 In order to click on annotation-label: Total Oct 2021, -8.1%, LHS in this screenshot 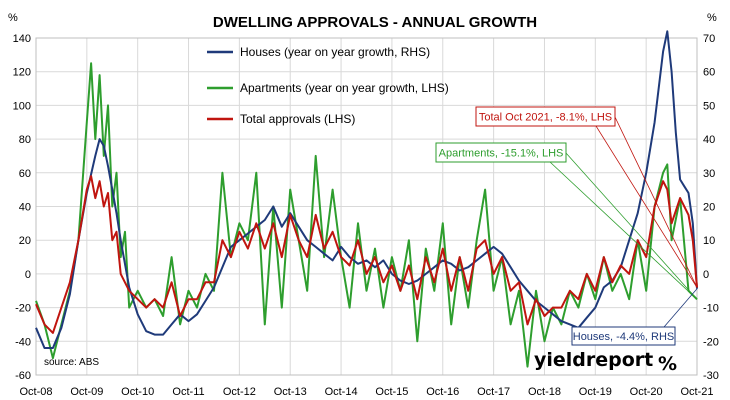, I will do `click(545, 118)`.